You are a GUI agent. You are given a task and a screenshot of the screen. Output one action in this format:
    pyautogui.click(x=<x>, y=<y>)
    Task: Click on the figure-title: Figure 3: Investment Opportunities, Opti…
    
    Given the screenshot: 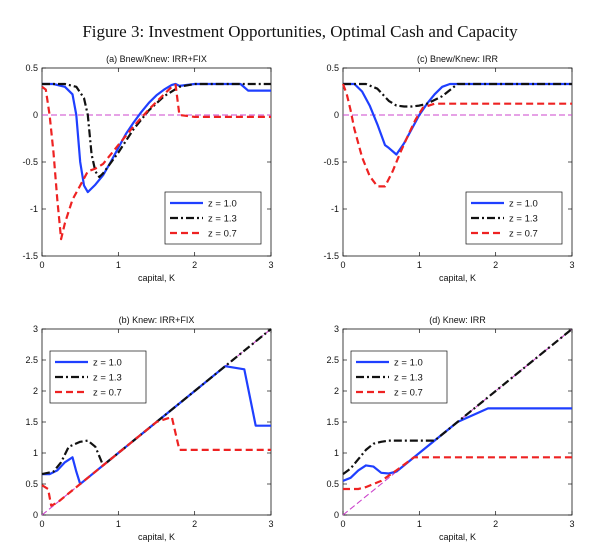 What is the action you would take?
    pyautogui.click(x=300, y=31)
    